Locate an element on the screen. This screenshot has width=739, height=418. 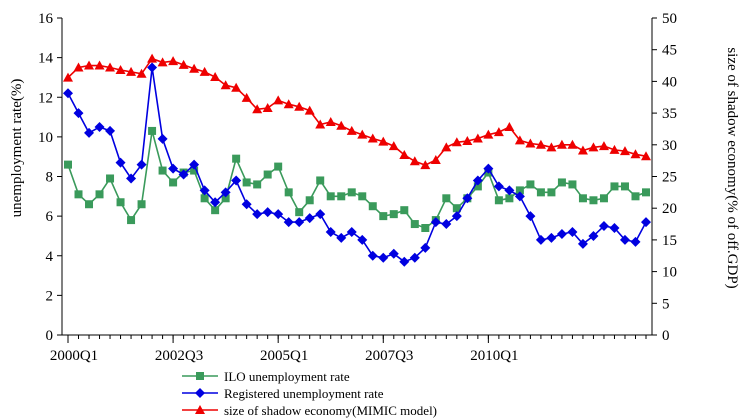
y-tick-label: 0 is located at coordinates (50, 336).